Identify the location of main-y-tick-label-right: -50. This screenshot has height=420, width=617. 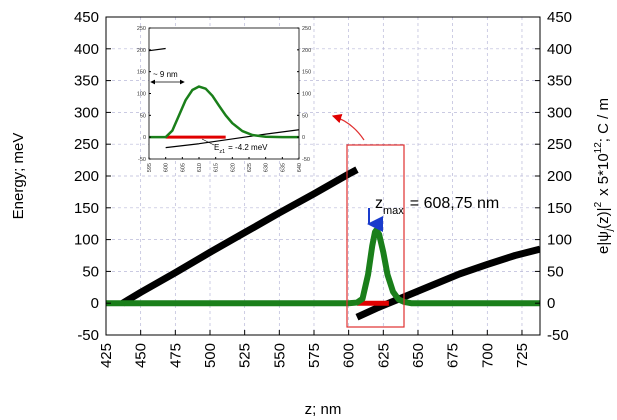
(558, 335).